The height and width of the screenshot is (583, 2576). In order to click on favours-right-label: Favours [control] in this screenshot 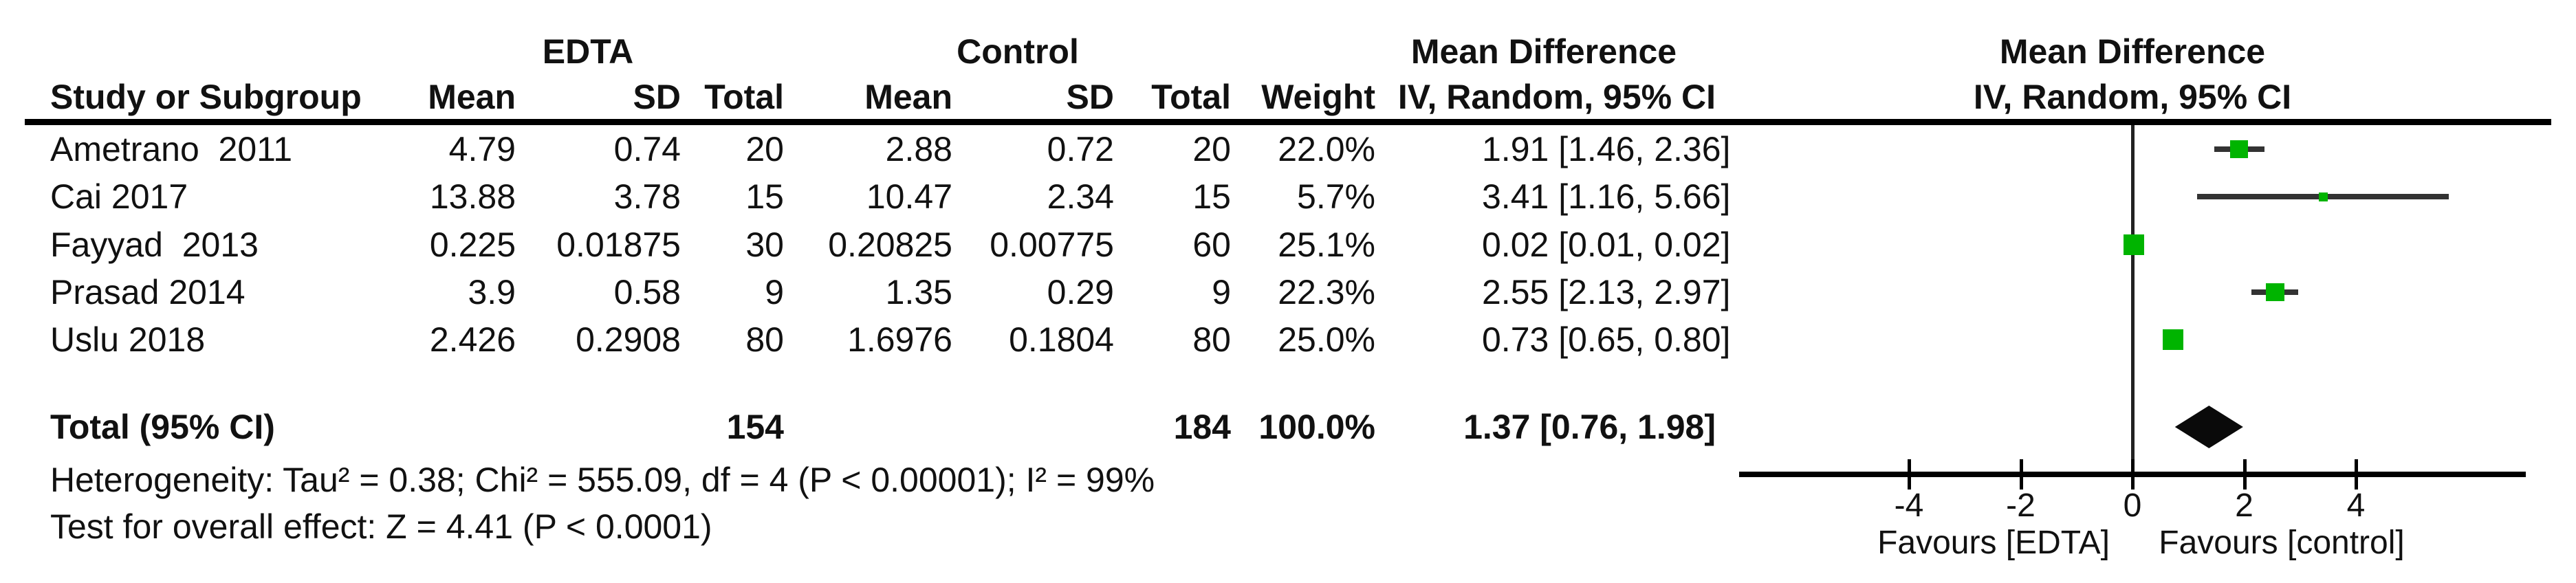, I will do `click(2282, 543)`.